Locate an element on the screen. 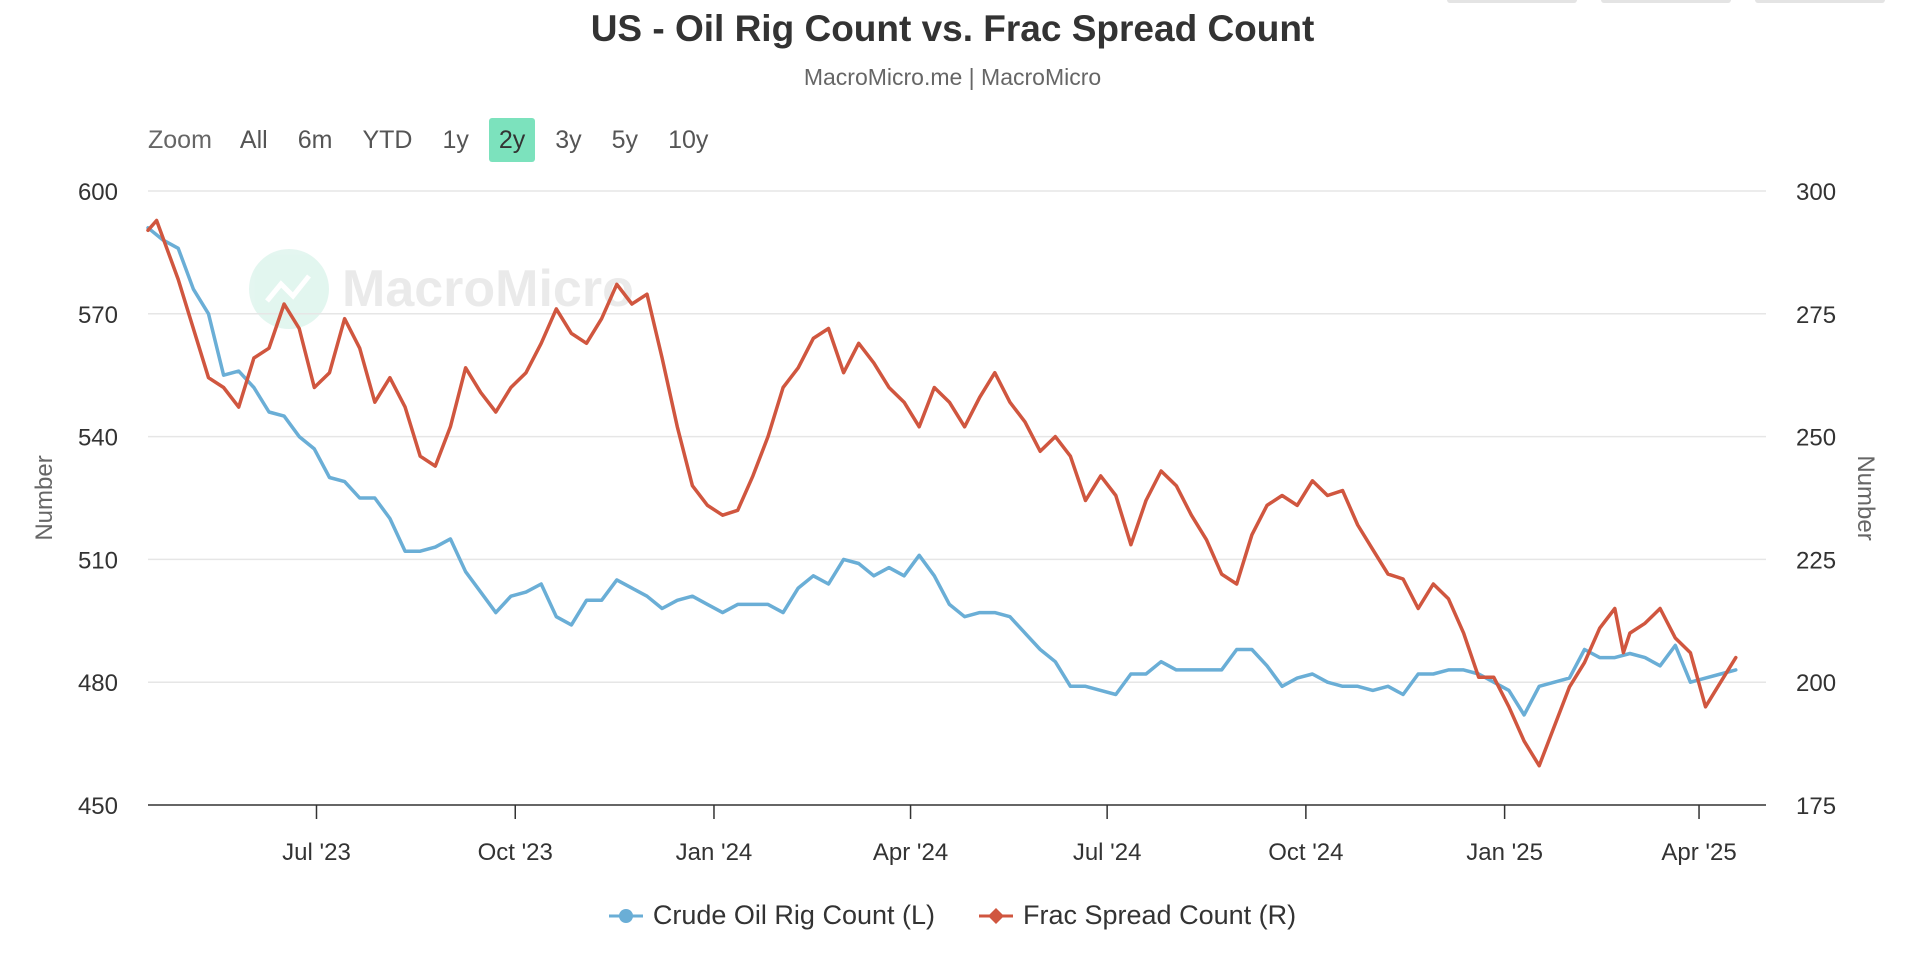 This screenshot has height=971, width=1905. zoom-all-button: All is located at coordinates (253, 140).